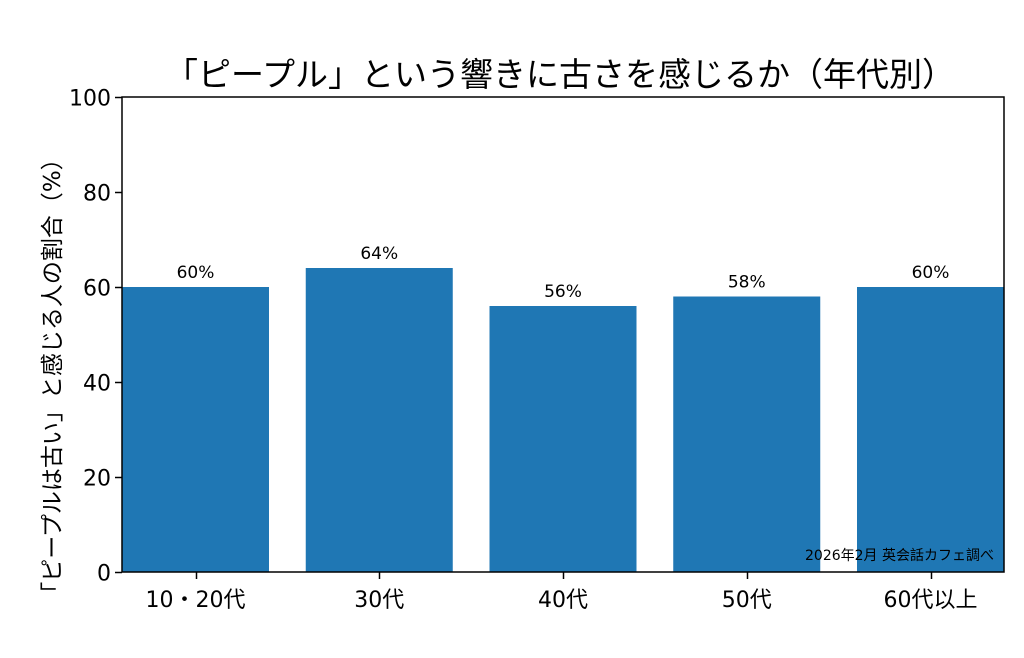 This screenshot has width=1024, height=658. I want to click on data-labels-group: 60% 64% 56% 58% 60%, so click(563, 273).